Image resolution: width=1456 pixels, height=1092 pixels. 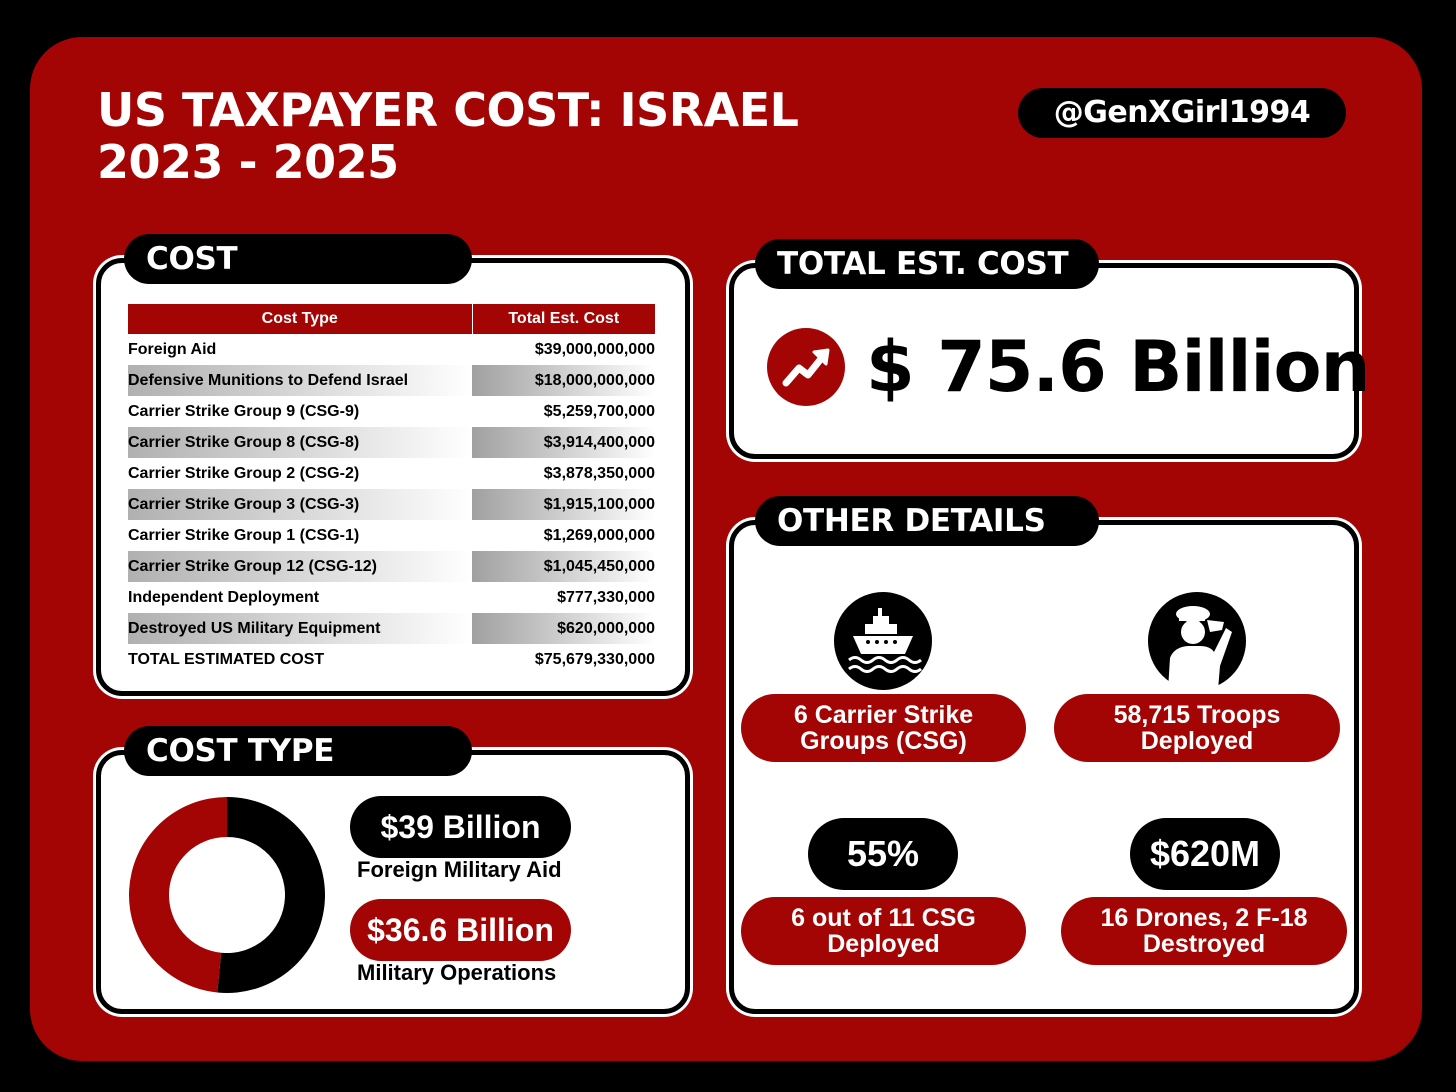 I want to click on destroyed-cost-badge: $620M, so click(x=1205, y=854).